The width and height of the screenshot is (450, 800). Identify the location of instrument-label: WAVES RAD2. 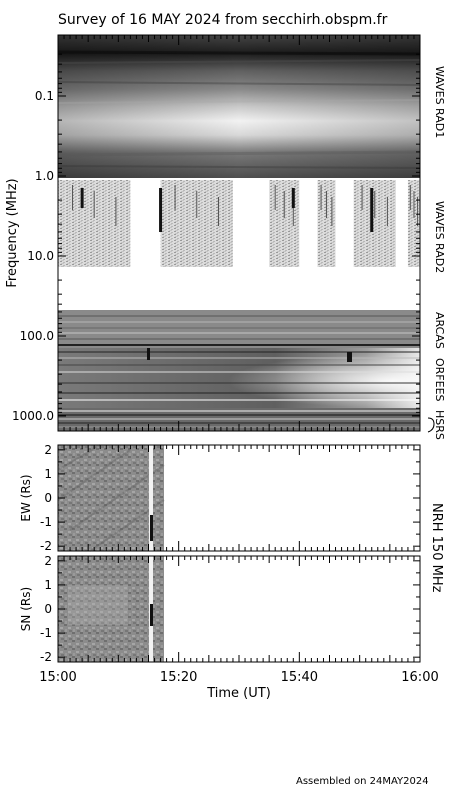
(439, 237).